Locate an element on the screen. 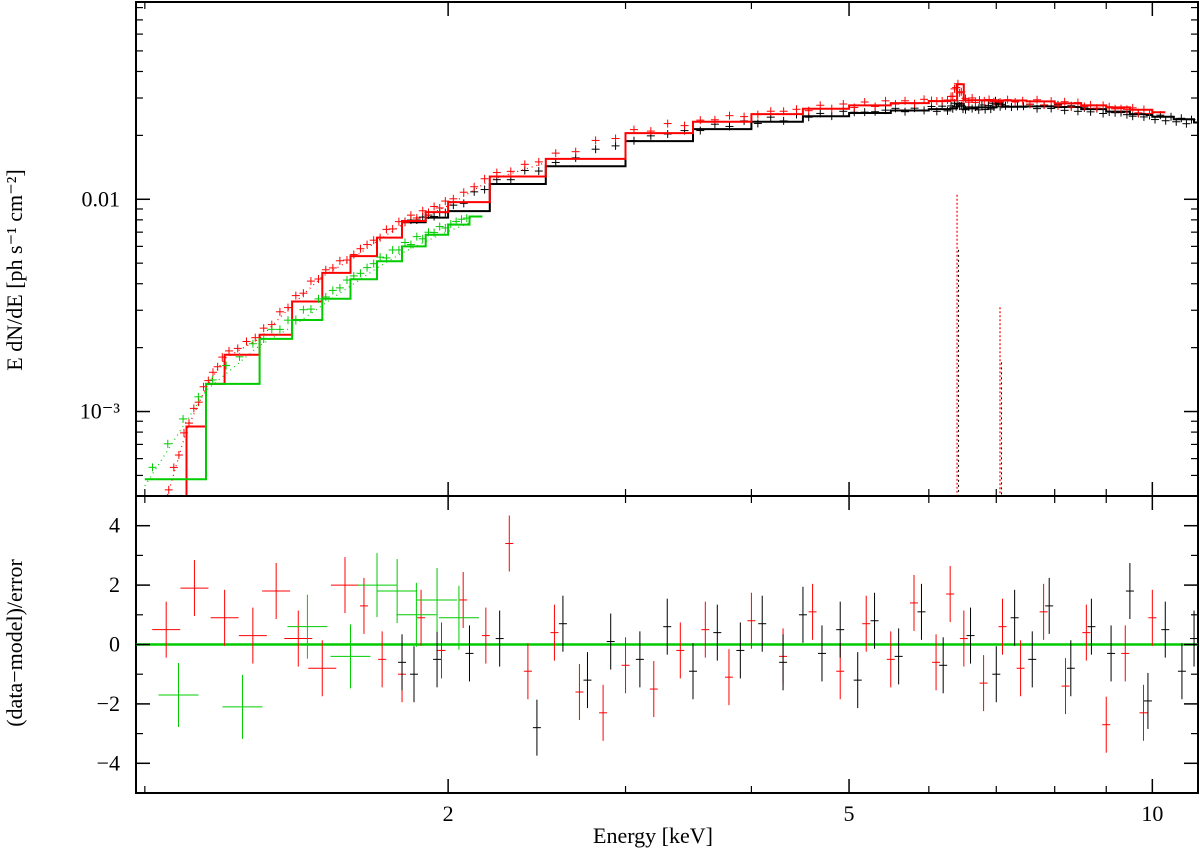  x-tick-label: 2 is located at coordinates (448, 813).